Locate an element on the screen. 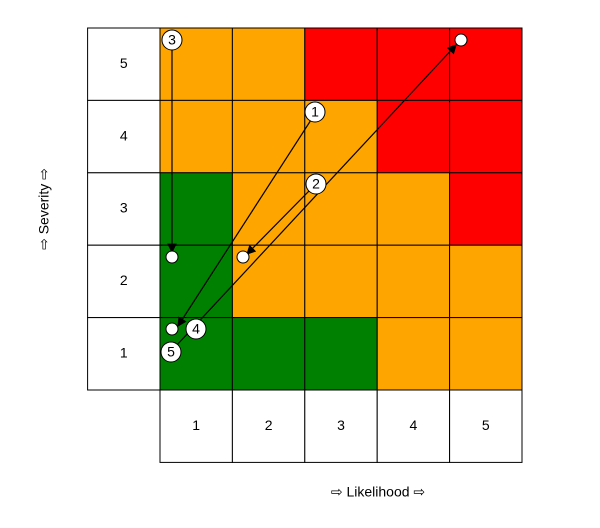  marker-label: 5 is located at coordinates (171, 352).